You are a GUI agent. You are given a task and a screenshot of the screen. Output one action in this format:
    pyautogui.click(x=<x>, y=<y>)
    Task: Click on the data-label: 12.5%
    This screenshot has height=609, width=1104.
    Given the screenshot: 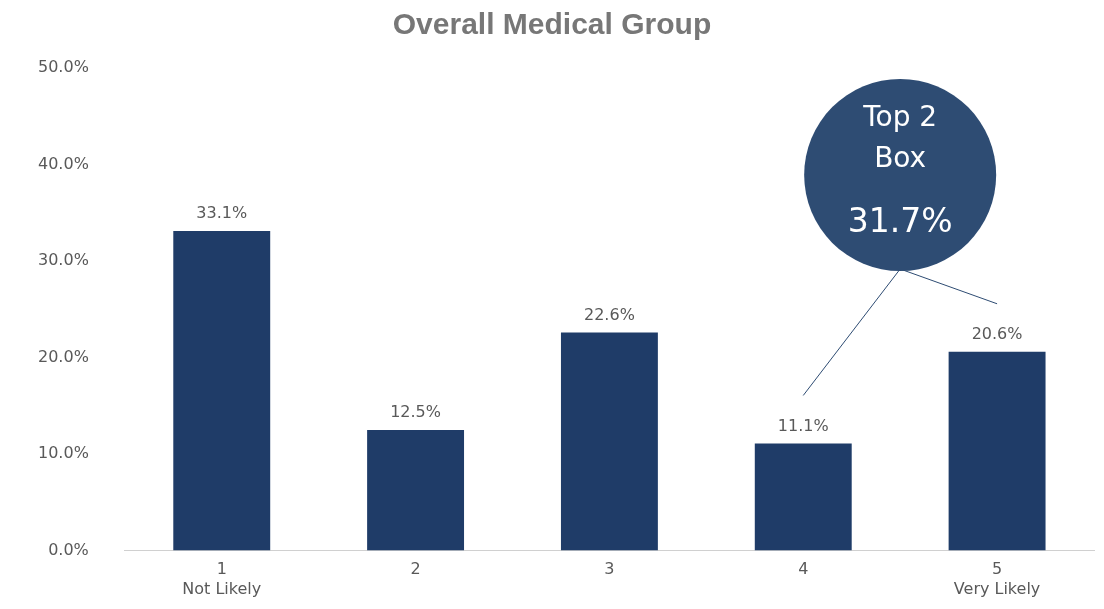 What is the action you would take?
    pyautogui.click(x=415, y=412)
    